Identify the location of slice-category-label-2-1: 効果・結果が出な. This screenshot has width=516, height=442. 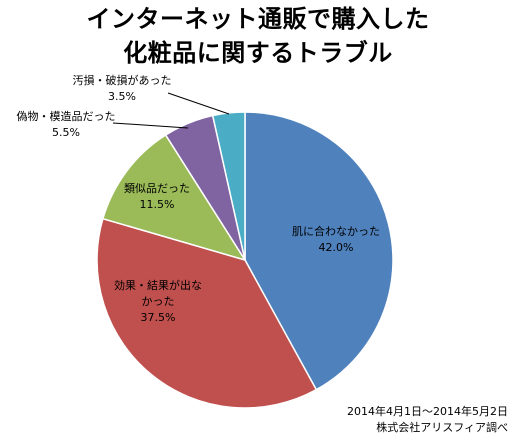
(158, 285).